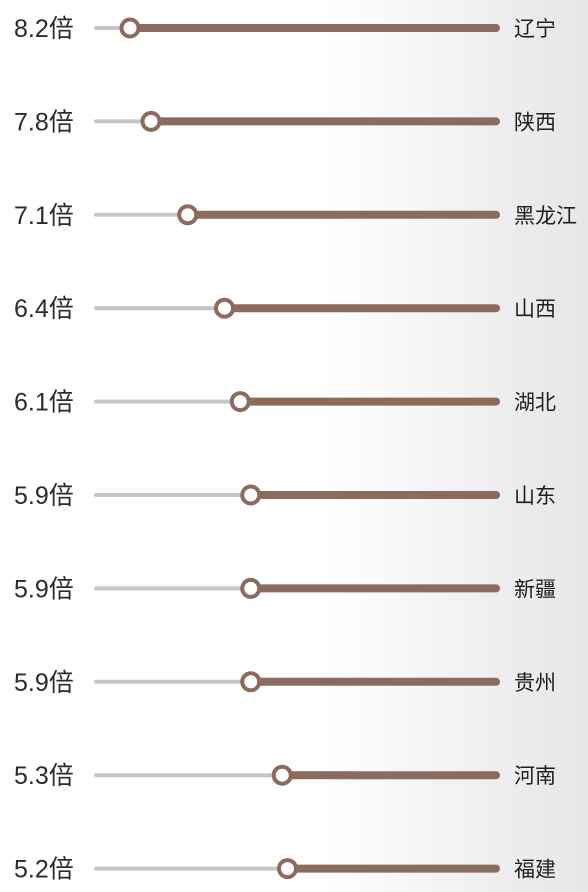 The width and height of the screenshot is (588, 892). Describe the element at coordinates (44, 870) in the screenshot. I see `value-label: 5.2倍` at that location.